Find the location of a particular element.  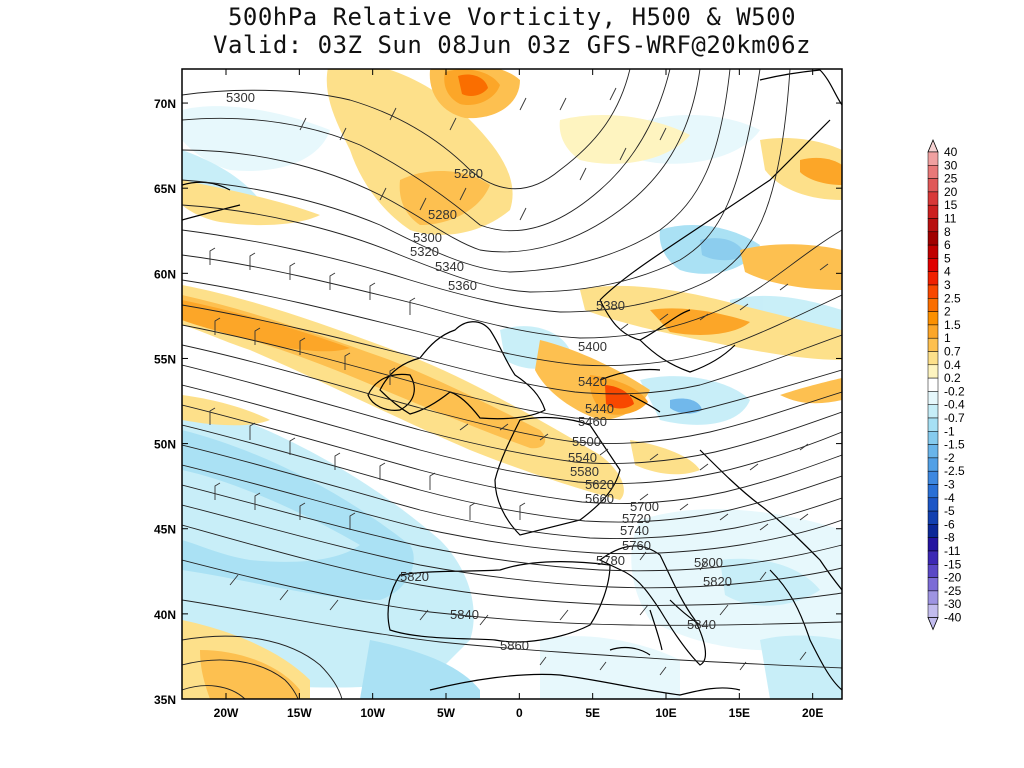

contour-label: 5440 is located at coordinates (599, 408).